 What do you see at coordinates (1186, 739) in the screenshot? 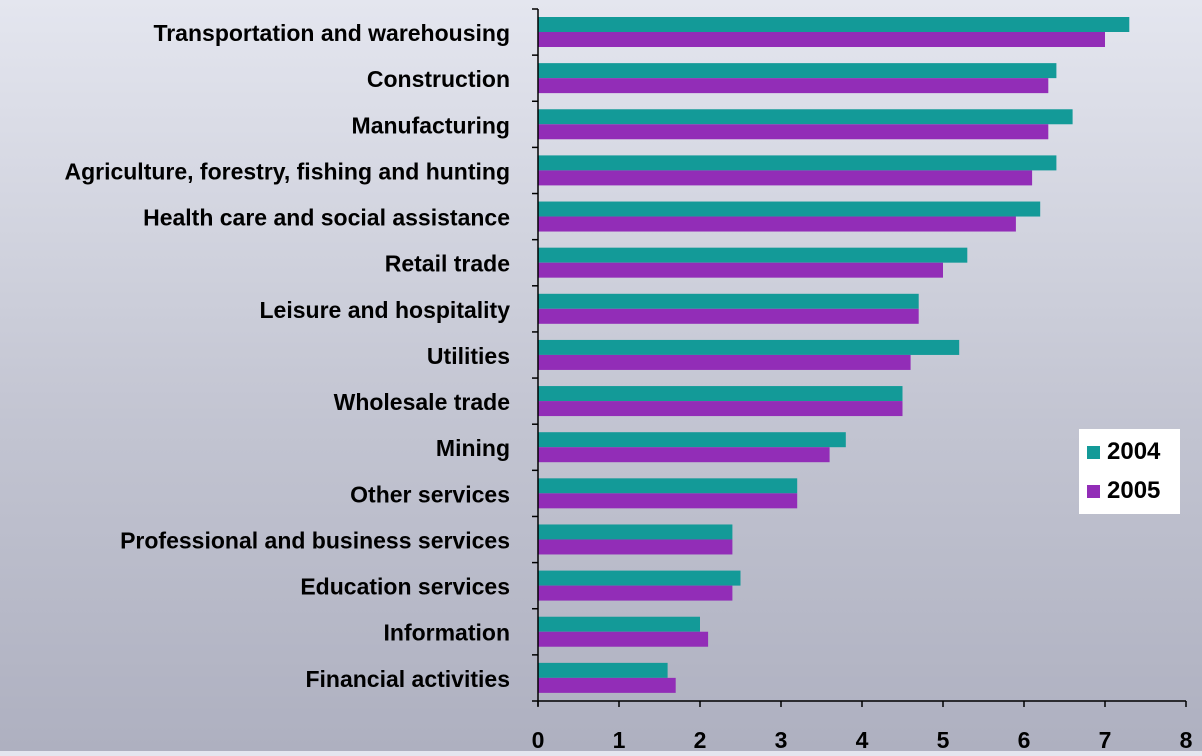
I see `x-tick-label: 8` at bounding box center [1186, 739].